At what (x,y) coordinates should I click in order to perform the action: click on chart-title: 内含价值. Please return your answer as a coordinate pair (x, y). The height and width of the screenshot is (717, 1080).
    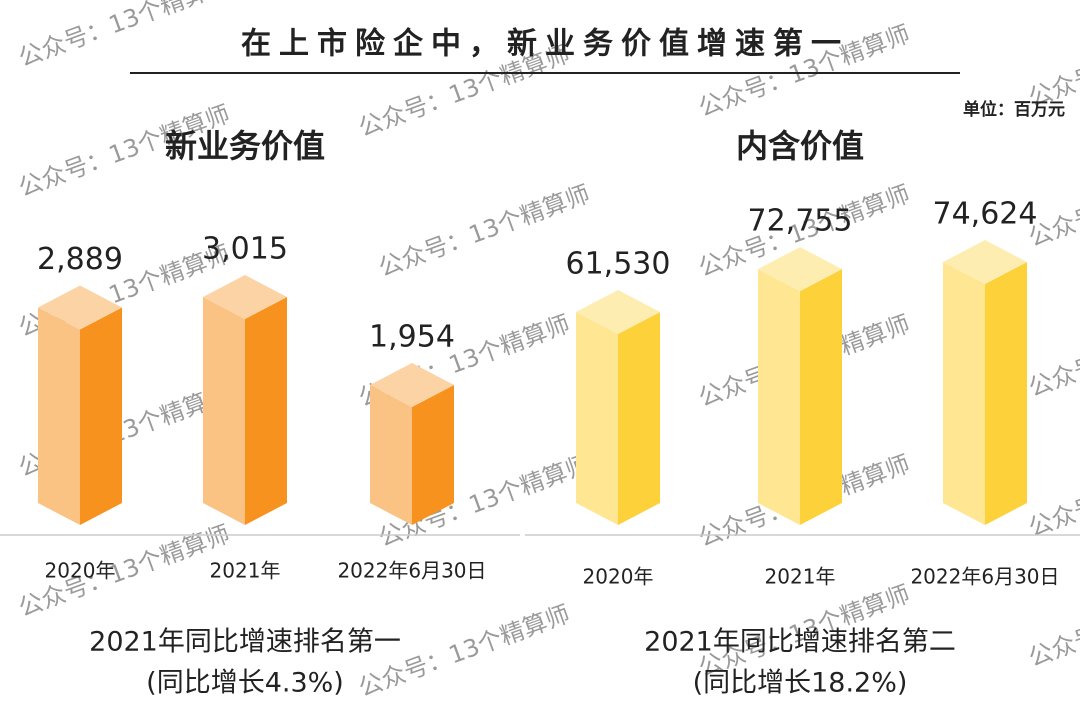
    Looking at the image, I should click on (800, 146).